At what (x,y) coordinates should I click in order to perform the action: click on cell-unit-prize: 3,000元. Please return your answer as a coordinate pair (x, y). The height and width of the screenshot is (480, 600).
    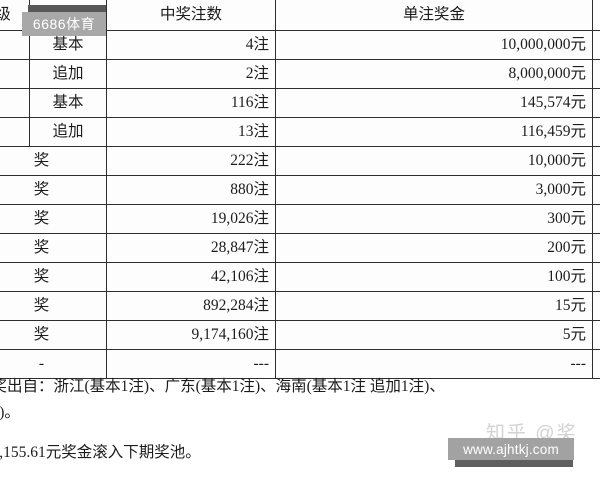
    Looking at the image, I should click on (434, 190).